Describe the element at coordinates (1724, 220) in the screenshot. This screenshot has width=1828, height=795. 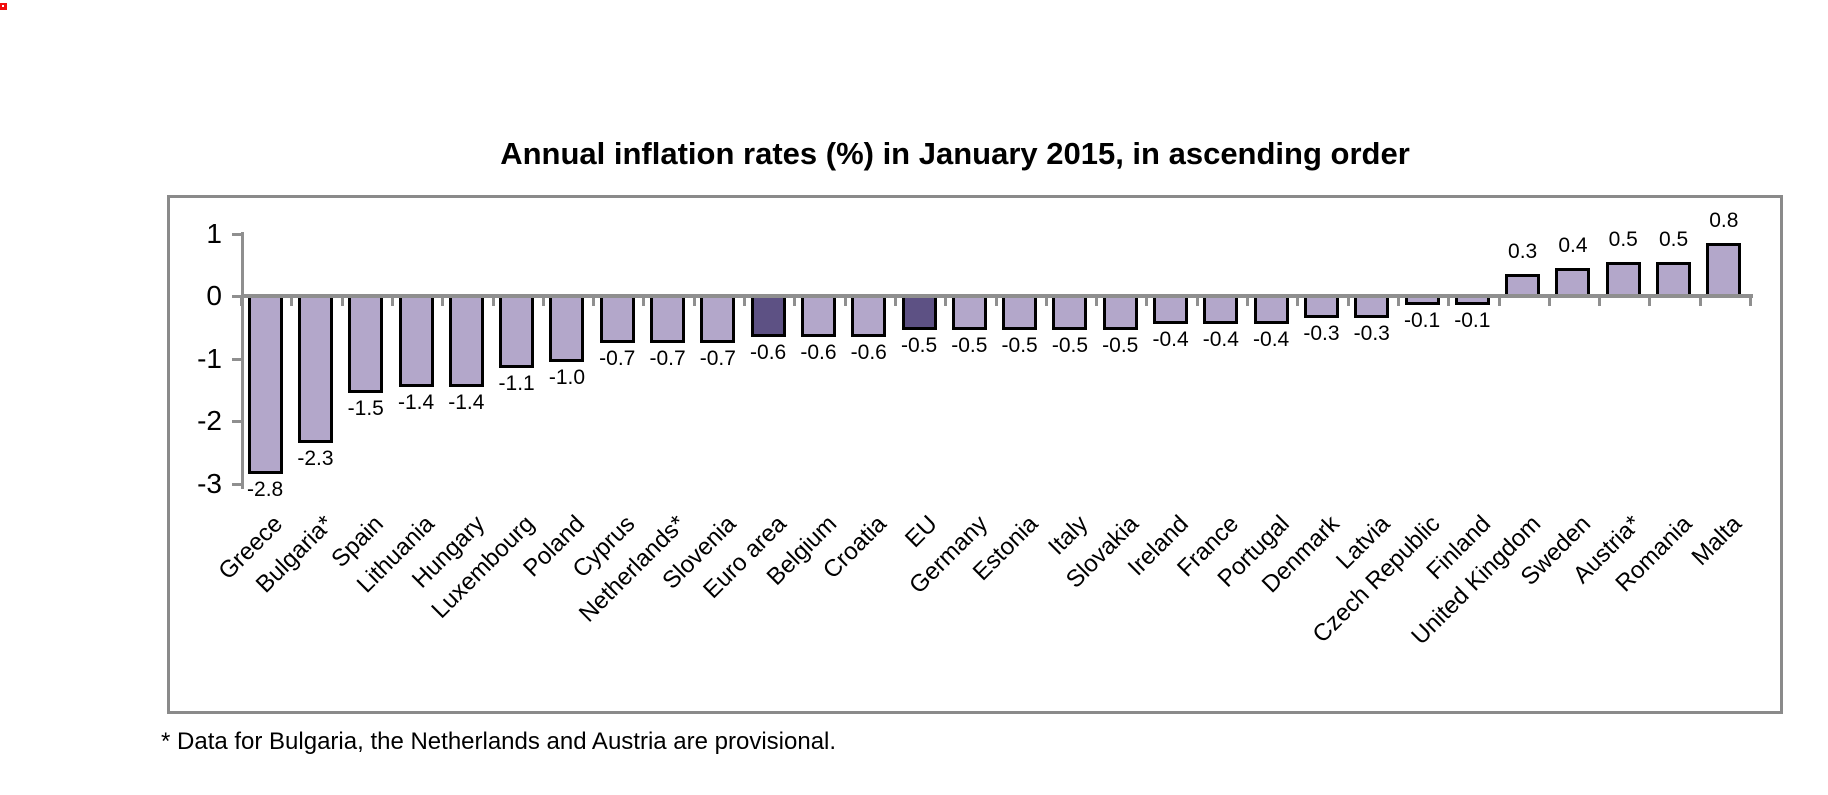
I see `value-label: 0.8` at that location.